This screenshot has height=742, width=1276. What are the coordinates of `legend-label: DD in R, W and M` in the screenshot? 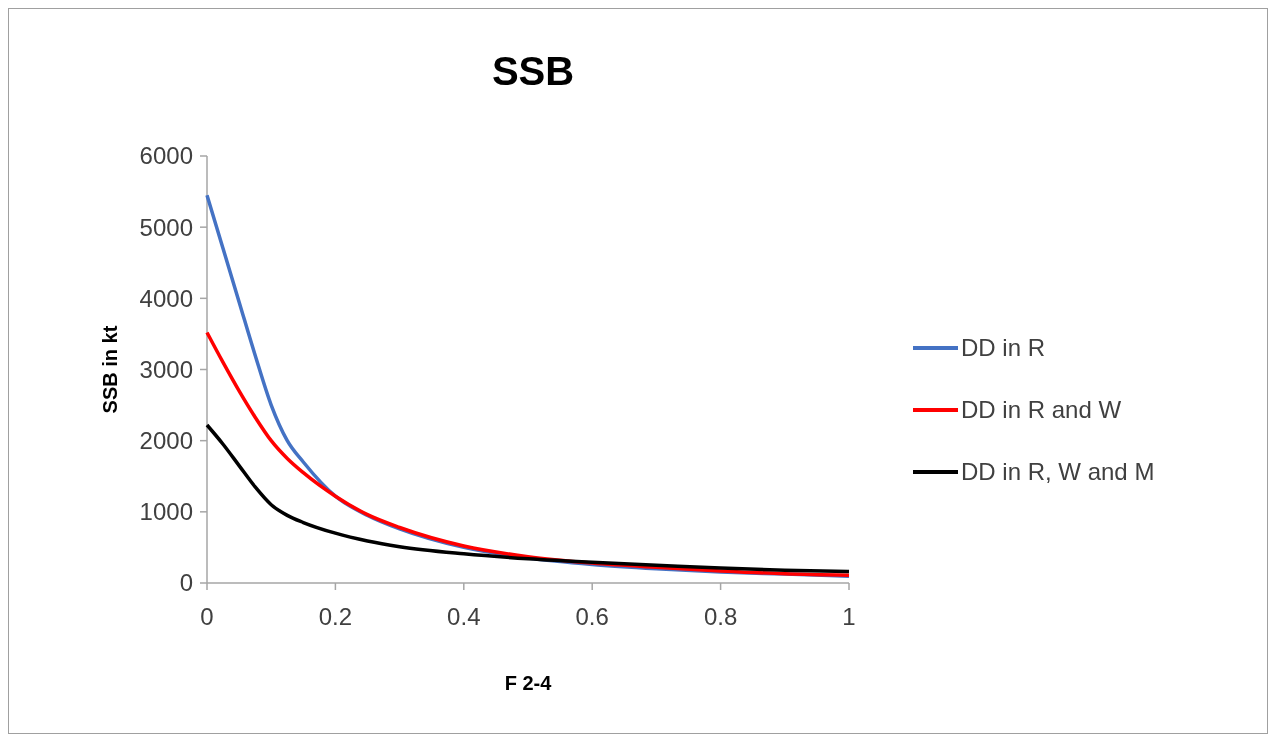 It's located at (1058, 472).